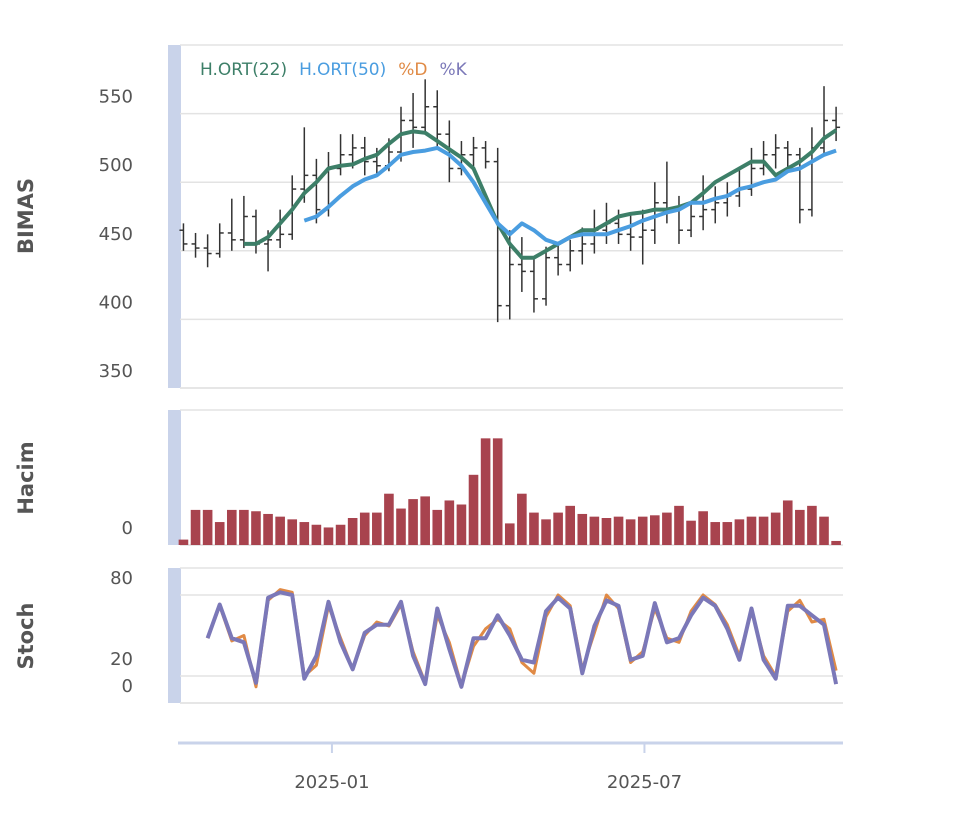 This screenshot has height=840, width=960. What do you see at coordinates (522, 639) in the screenshot?
I see `stoch-line` at bounding box center [522, 639].